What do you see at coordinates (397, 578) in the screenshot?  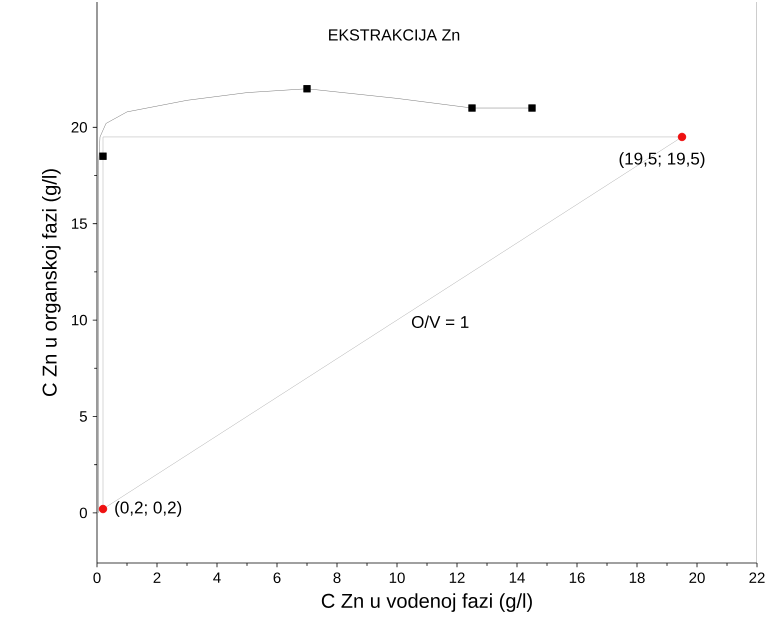 I see `x-tick-label: 10` at bounding box center [397, 578].